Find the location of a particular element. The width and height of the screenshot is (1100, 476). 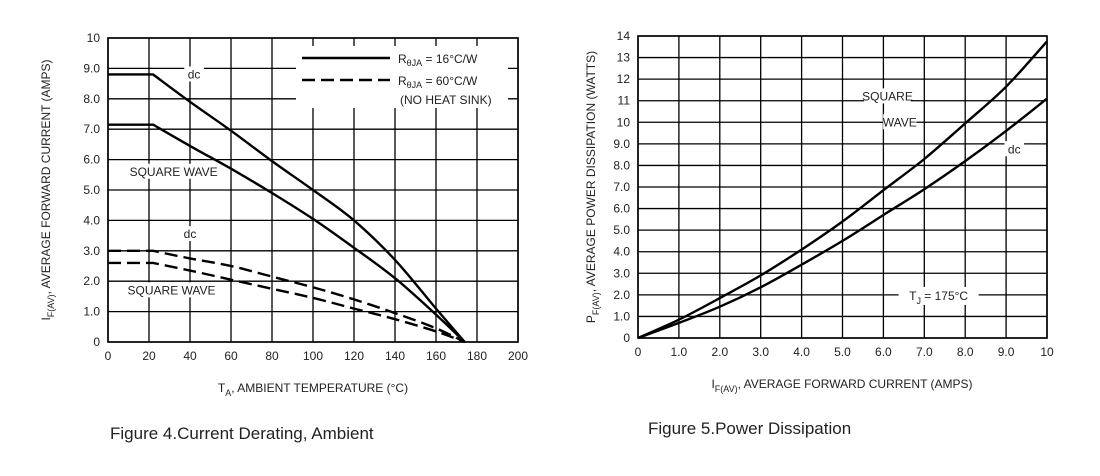

chart-annotations: SQUARE WAVE dc TJ = 175°C is located at coordinates (943, 197).